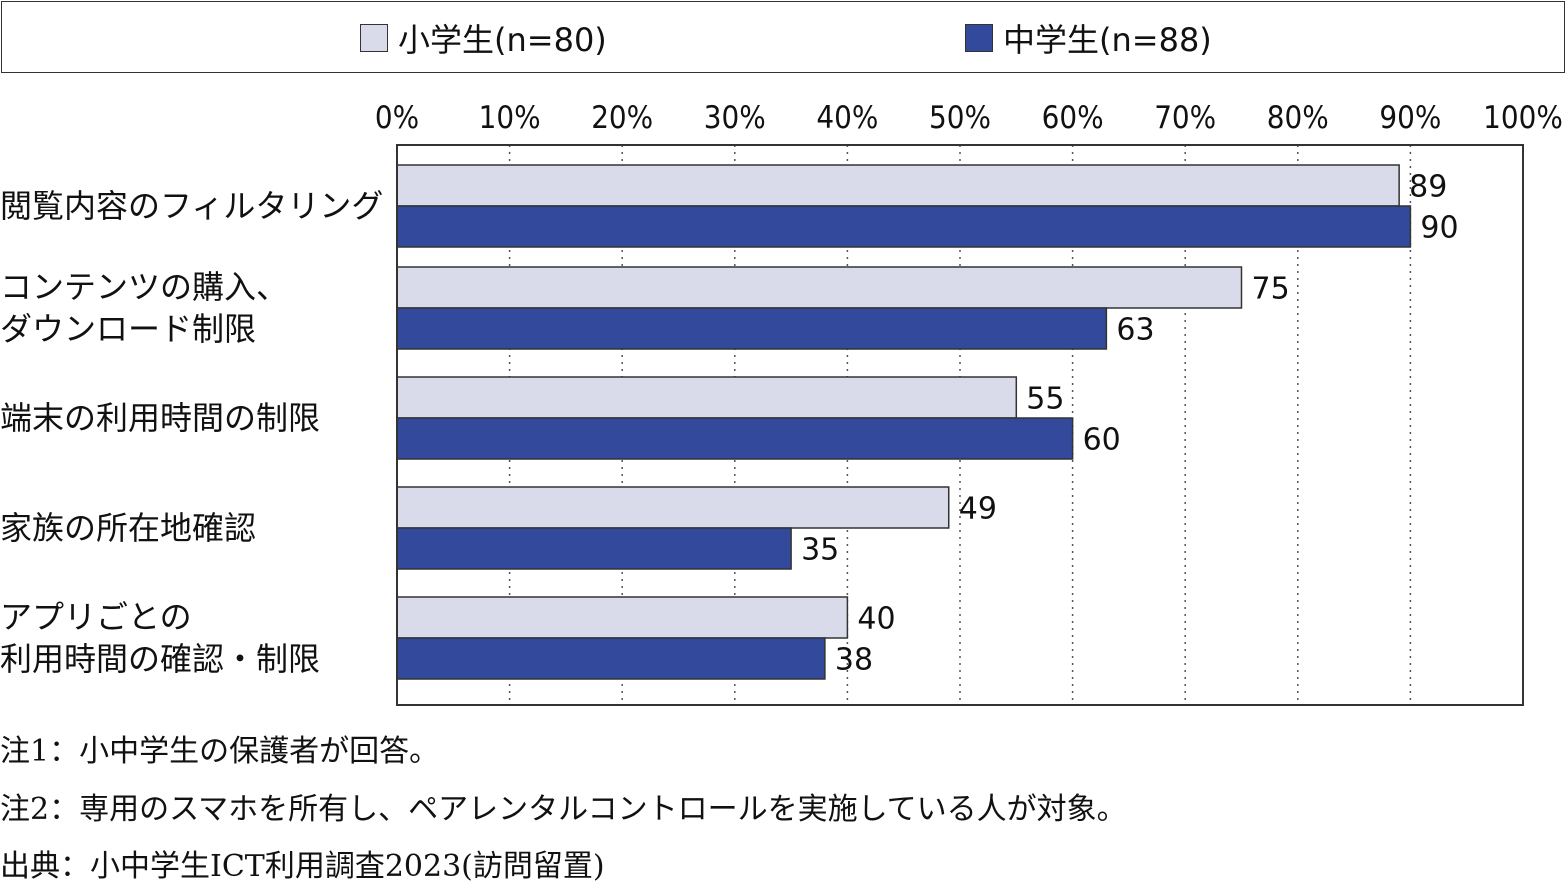 The height and width of the screenshot is (888, 1568). Describe the element at coordinates (502, 40) in the screenshot. I see `legend-label-elementary: 小学生(n=80)` at that location.